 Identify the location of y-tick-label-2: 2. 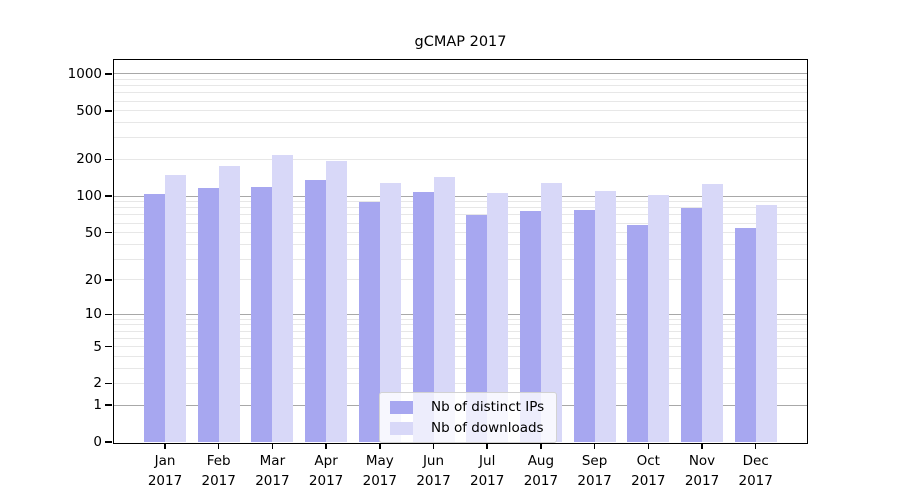
(97, 383).